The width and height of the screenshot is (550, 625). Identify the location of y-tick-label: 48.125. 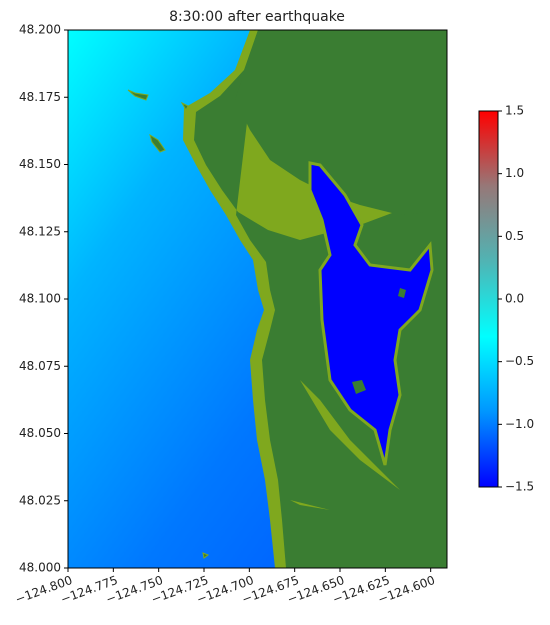
(40, 231).